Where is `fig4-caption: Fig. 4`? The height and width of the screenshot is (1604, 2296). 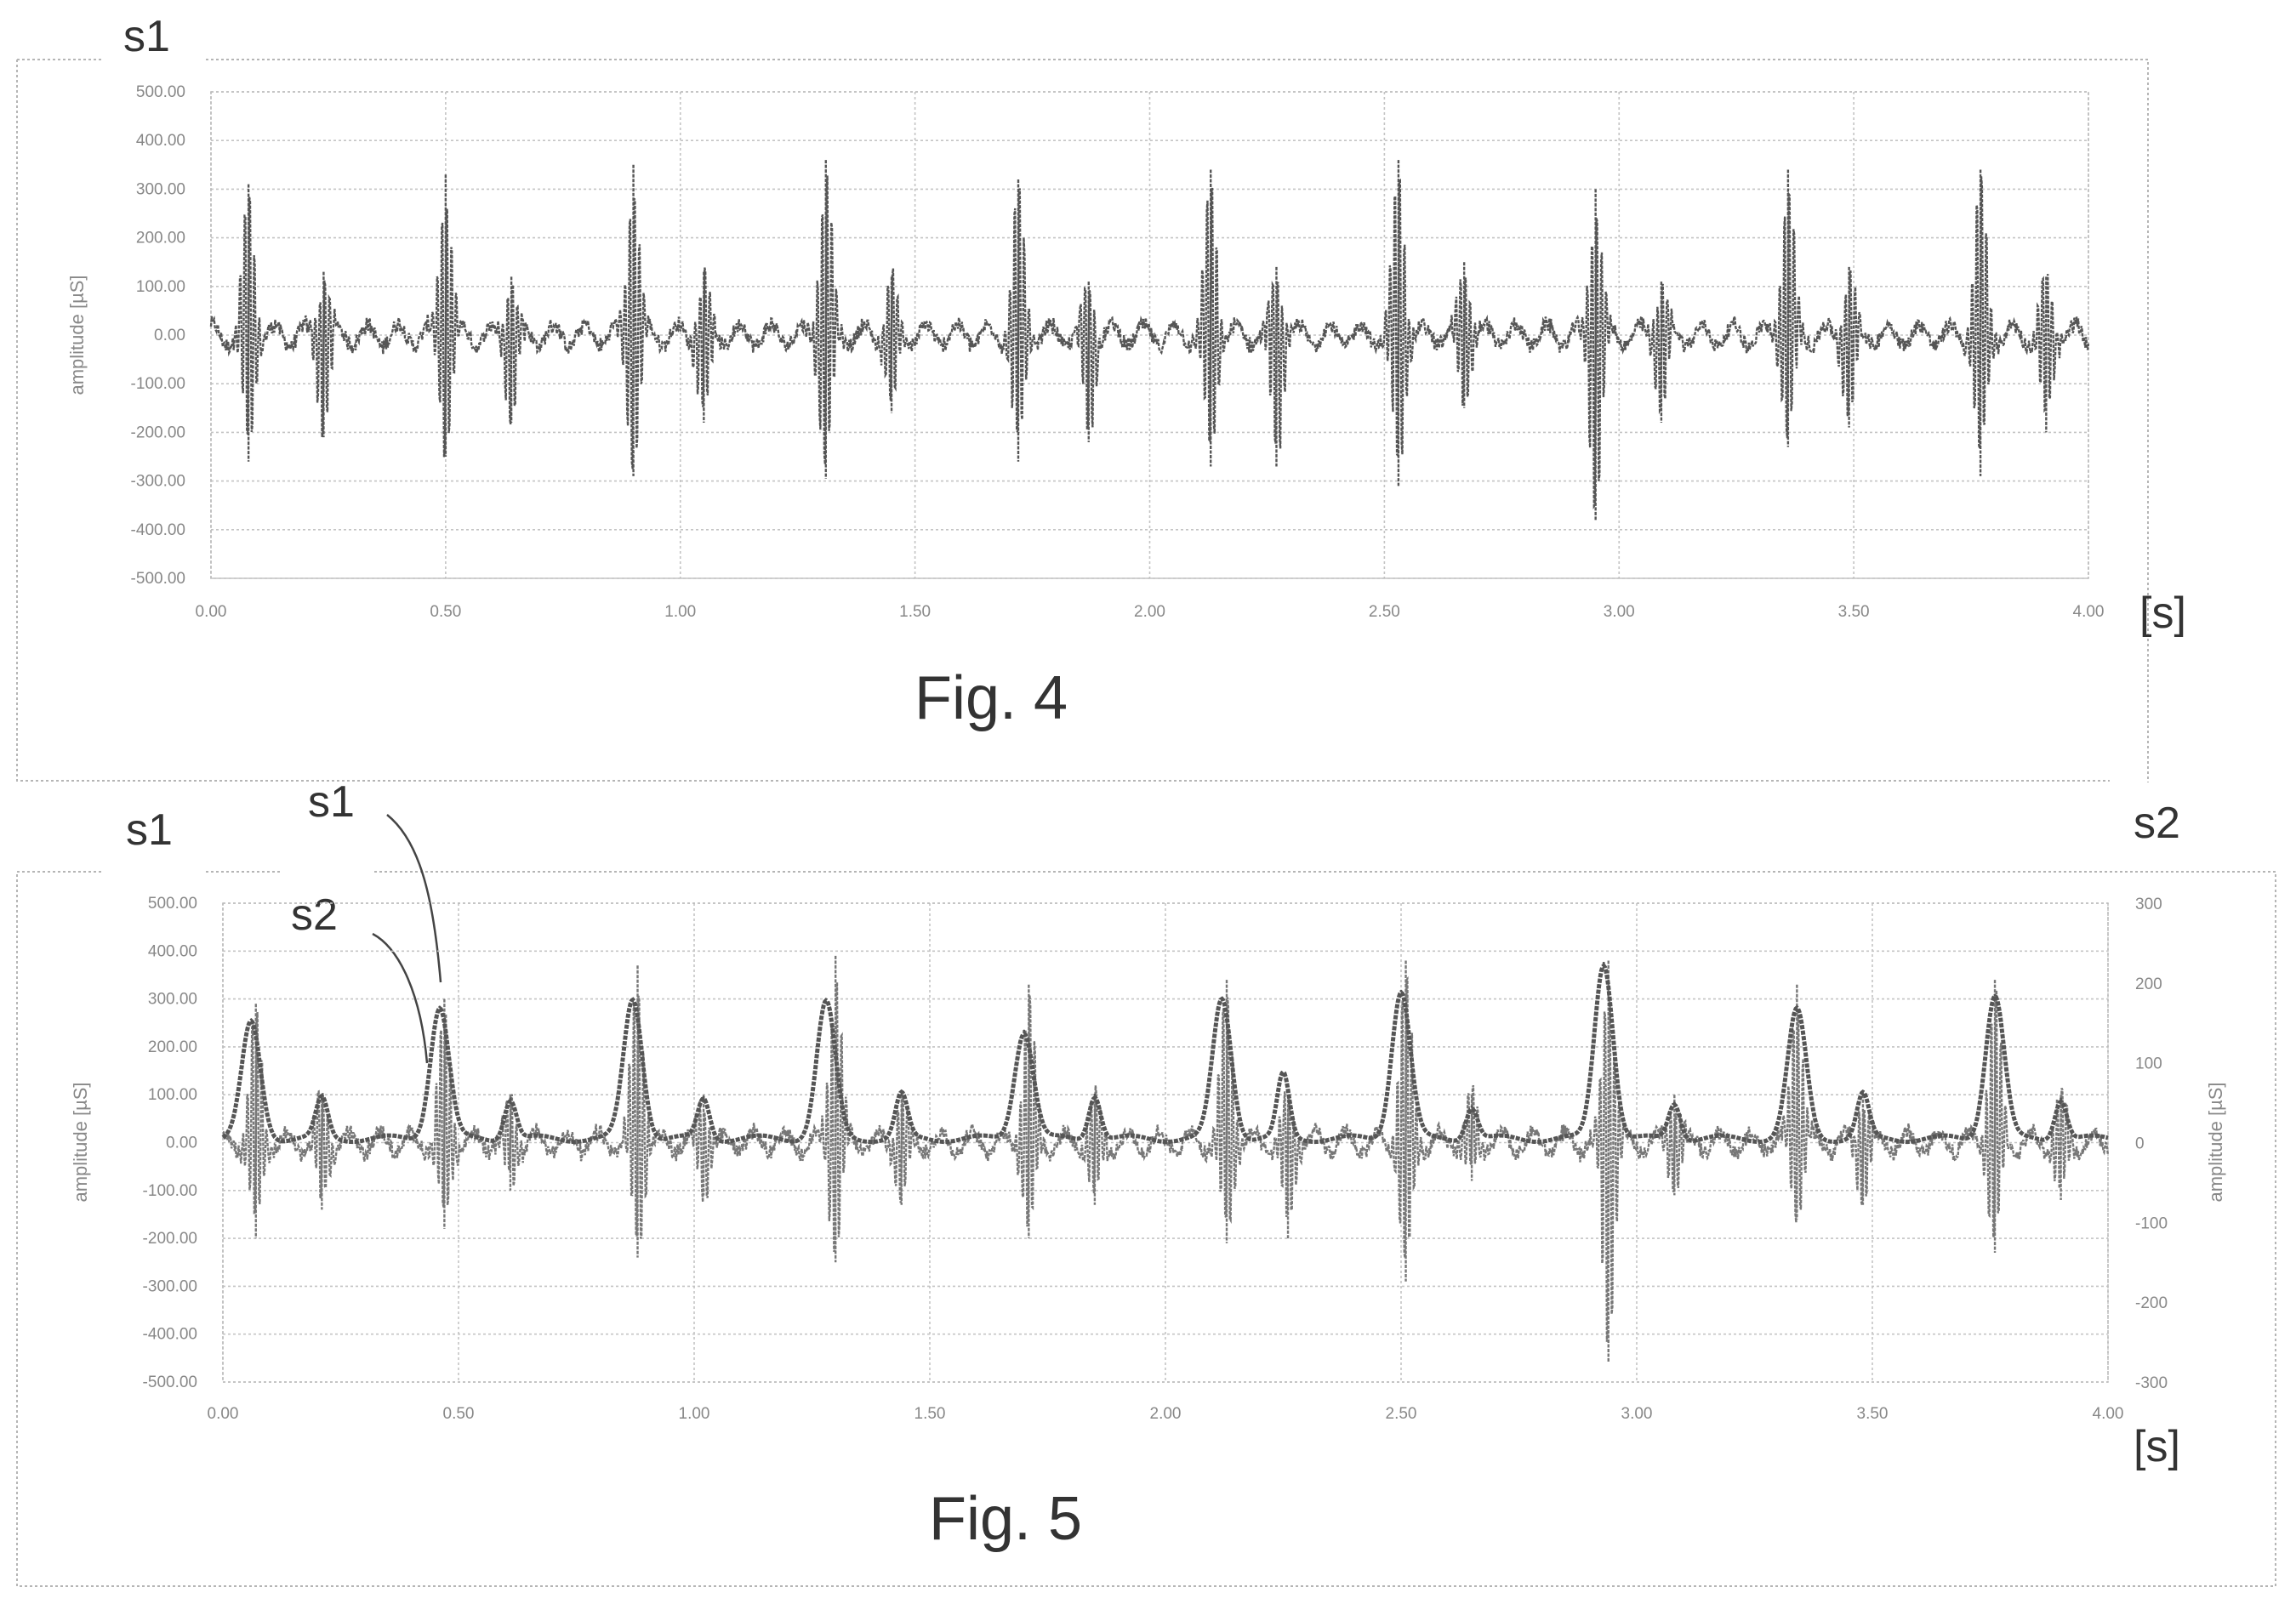
fig4-caption: Fig. 4 is located at coordinates (991, 698).